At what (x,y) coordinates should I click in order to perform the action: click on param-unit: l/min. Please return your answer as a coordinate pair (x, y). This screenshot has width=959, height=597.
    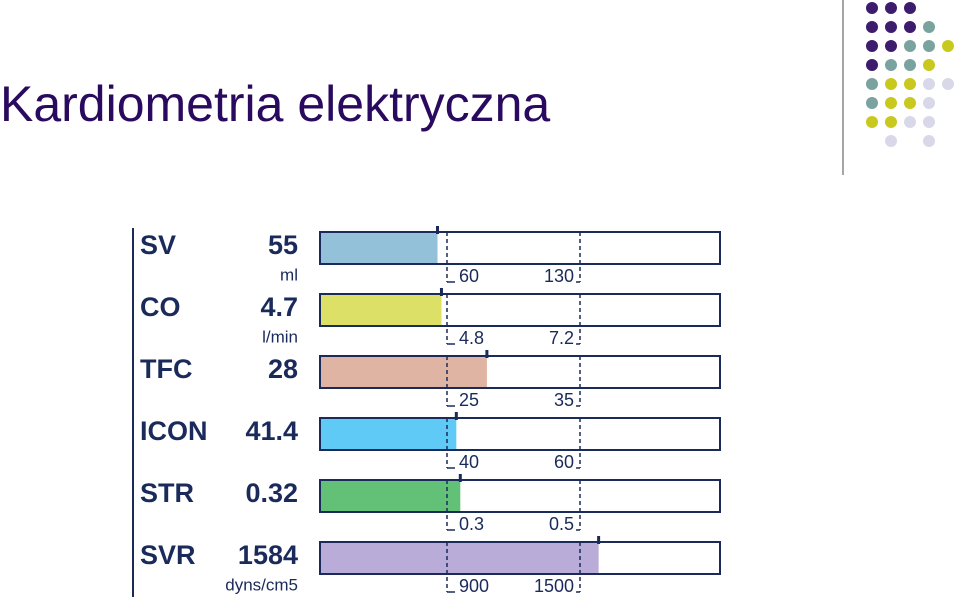
    Looking at the image, I should click on (280, 336).